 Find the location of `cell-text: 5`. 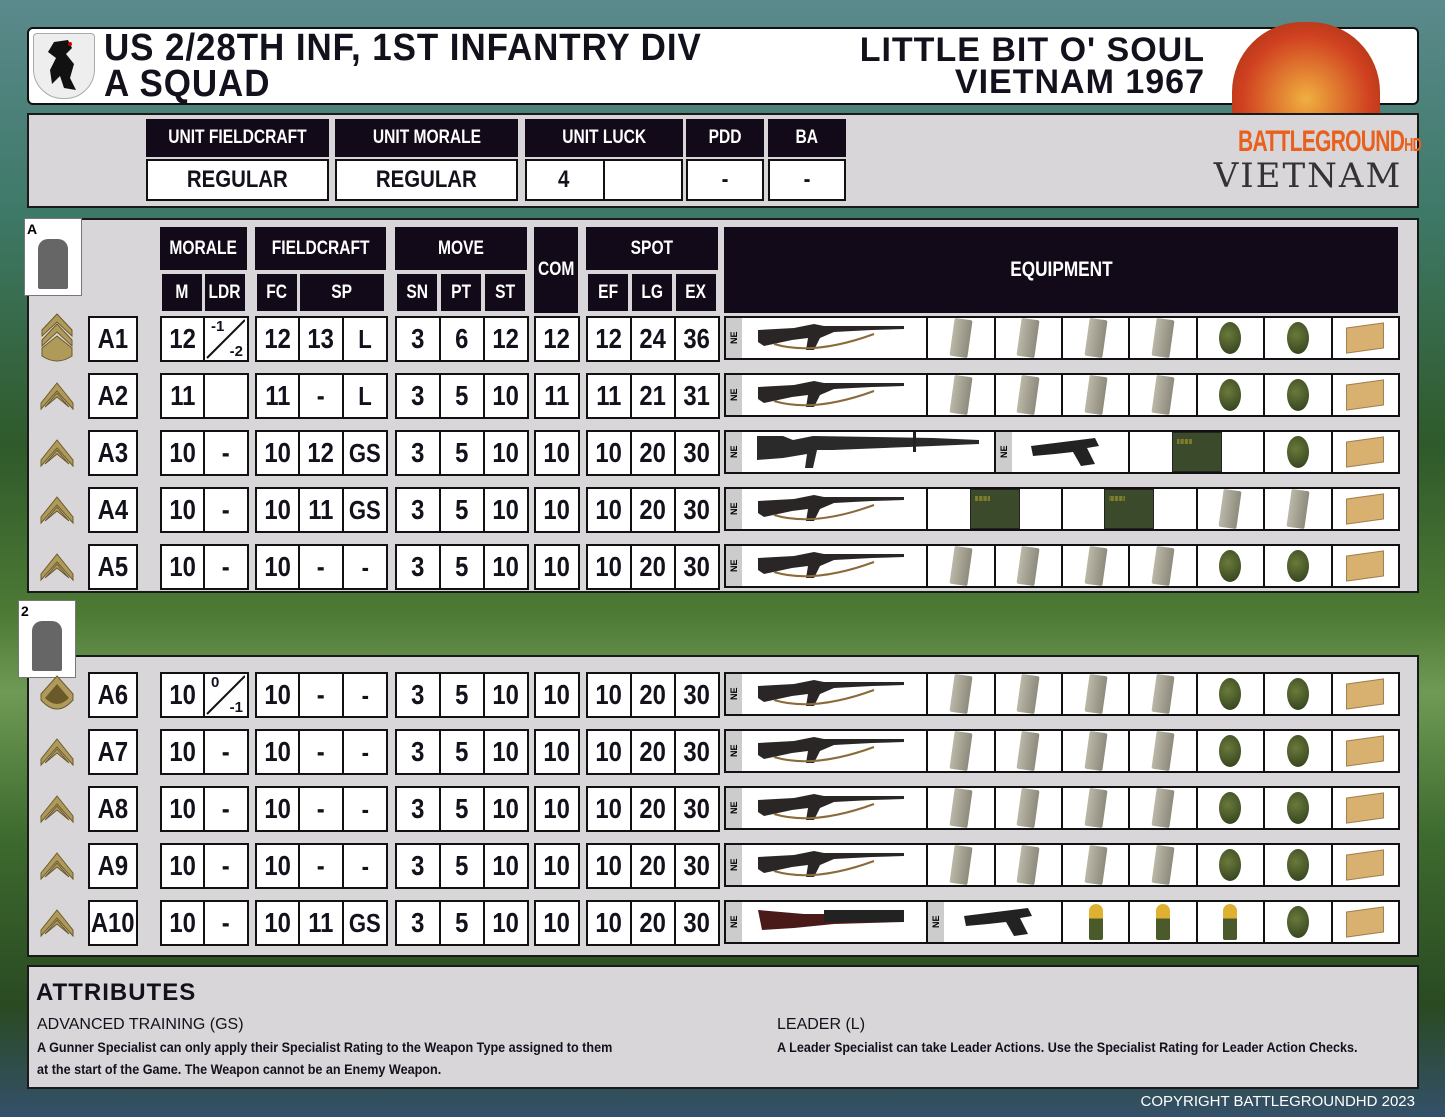

cell-text: 5 is located at coordinates (462, 509).